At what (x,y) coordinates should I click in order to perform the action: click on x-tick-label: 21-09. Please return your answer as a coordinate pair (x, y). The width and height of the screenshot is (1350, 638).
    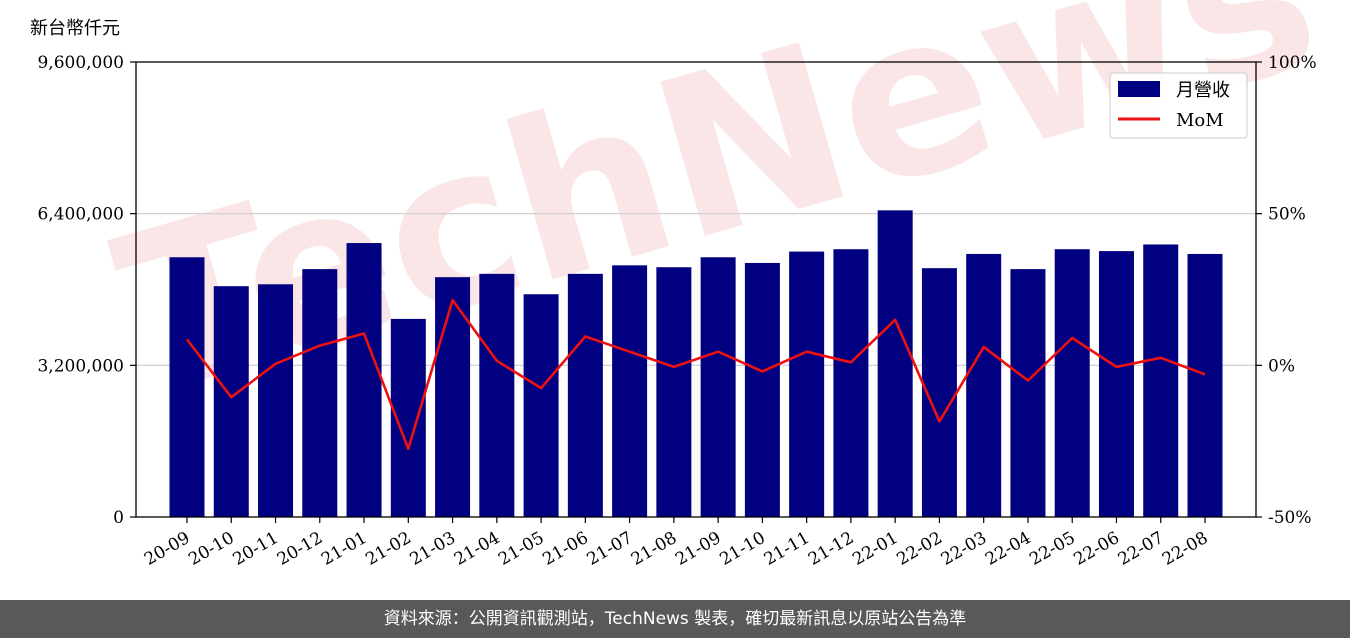
    Looking at the image, I should click on (698, 549).